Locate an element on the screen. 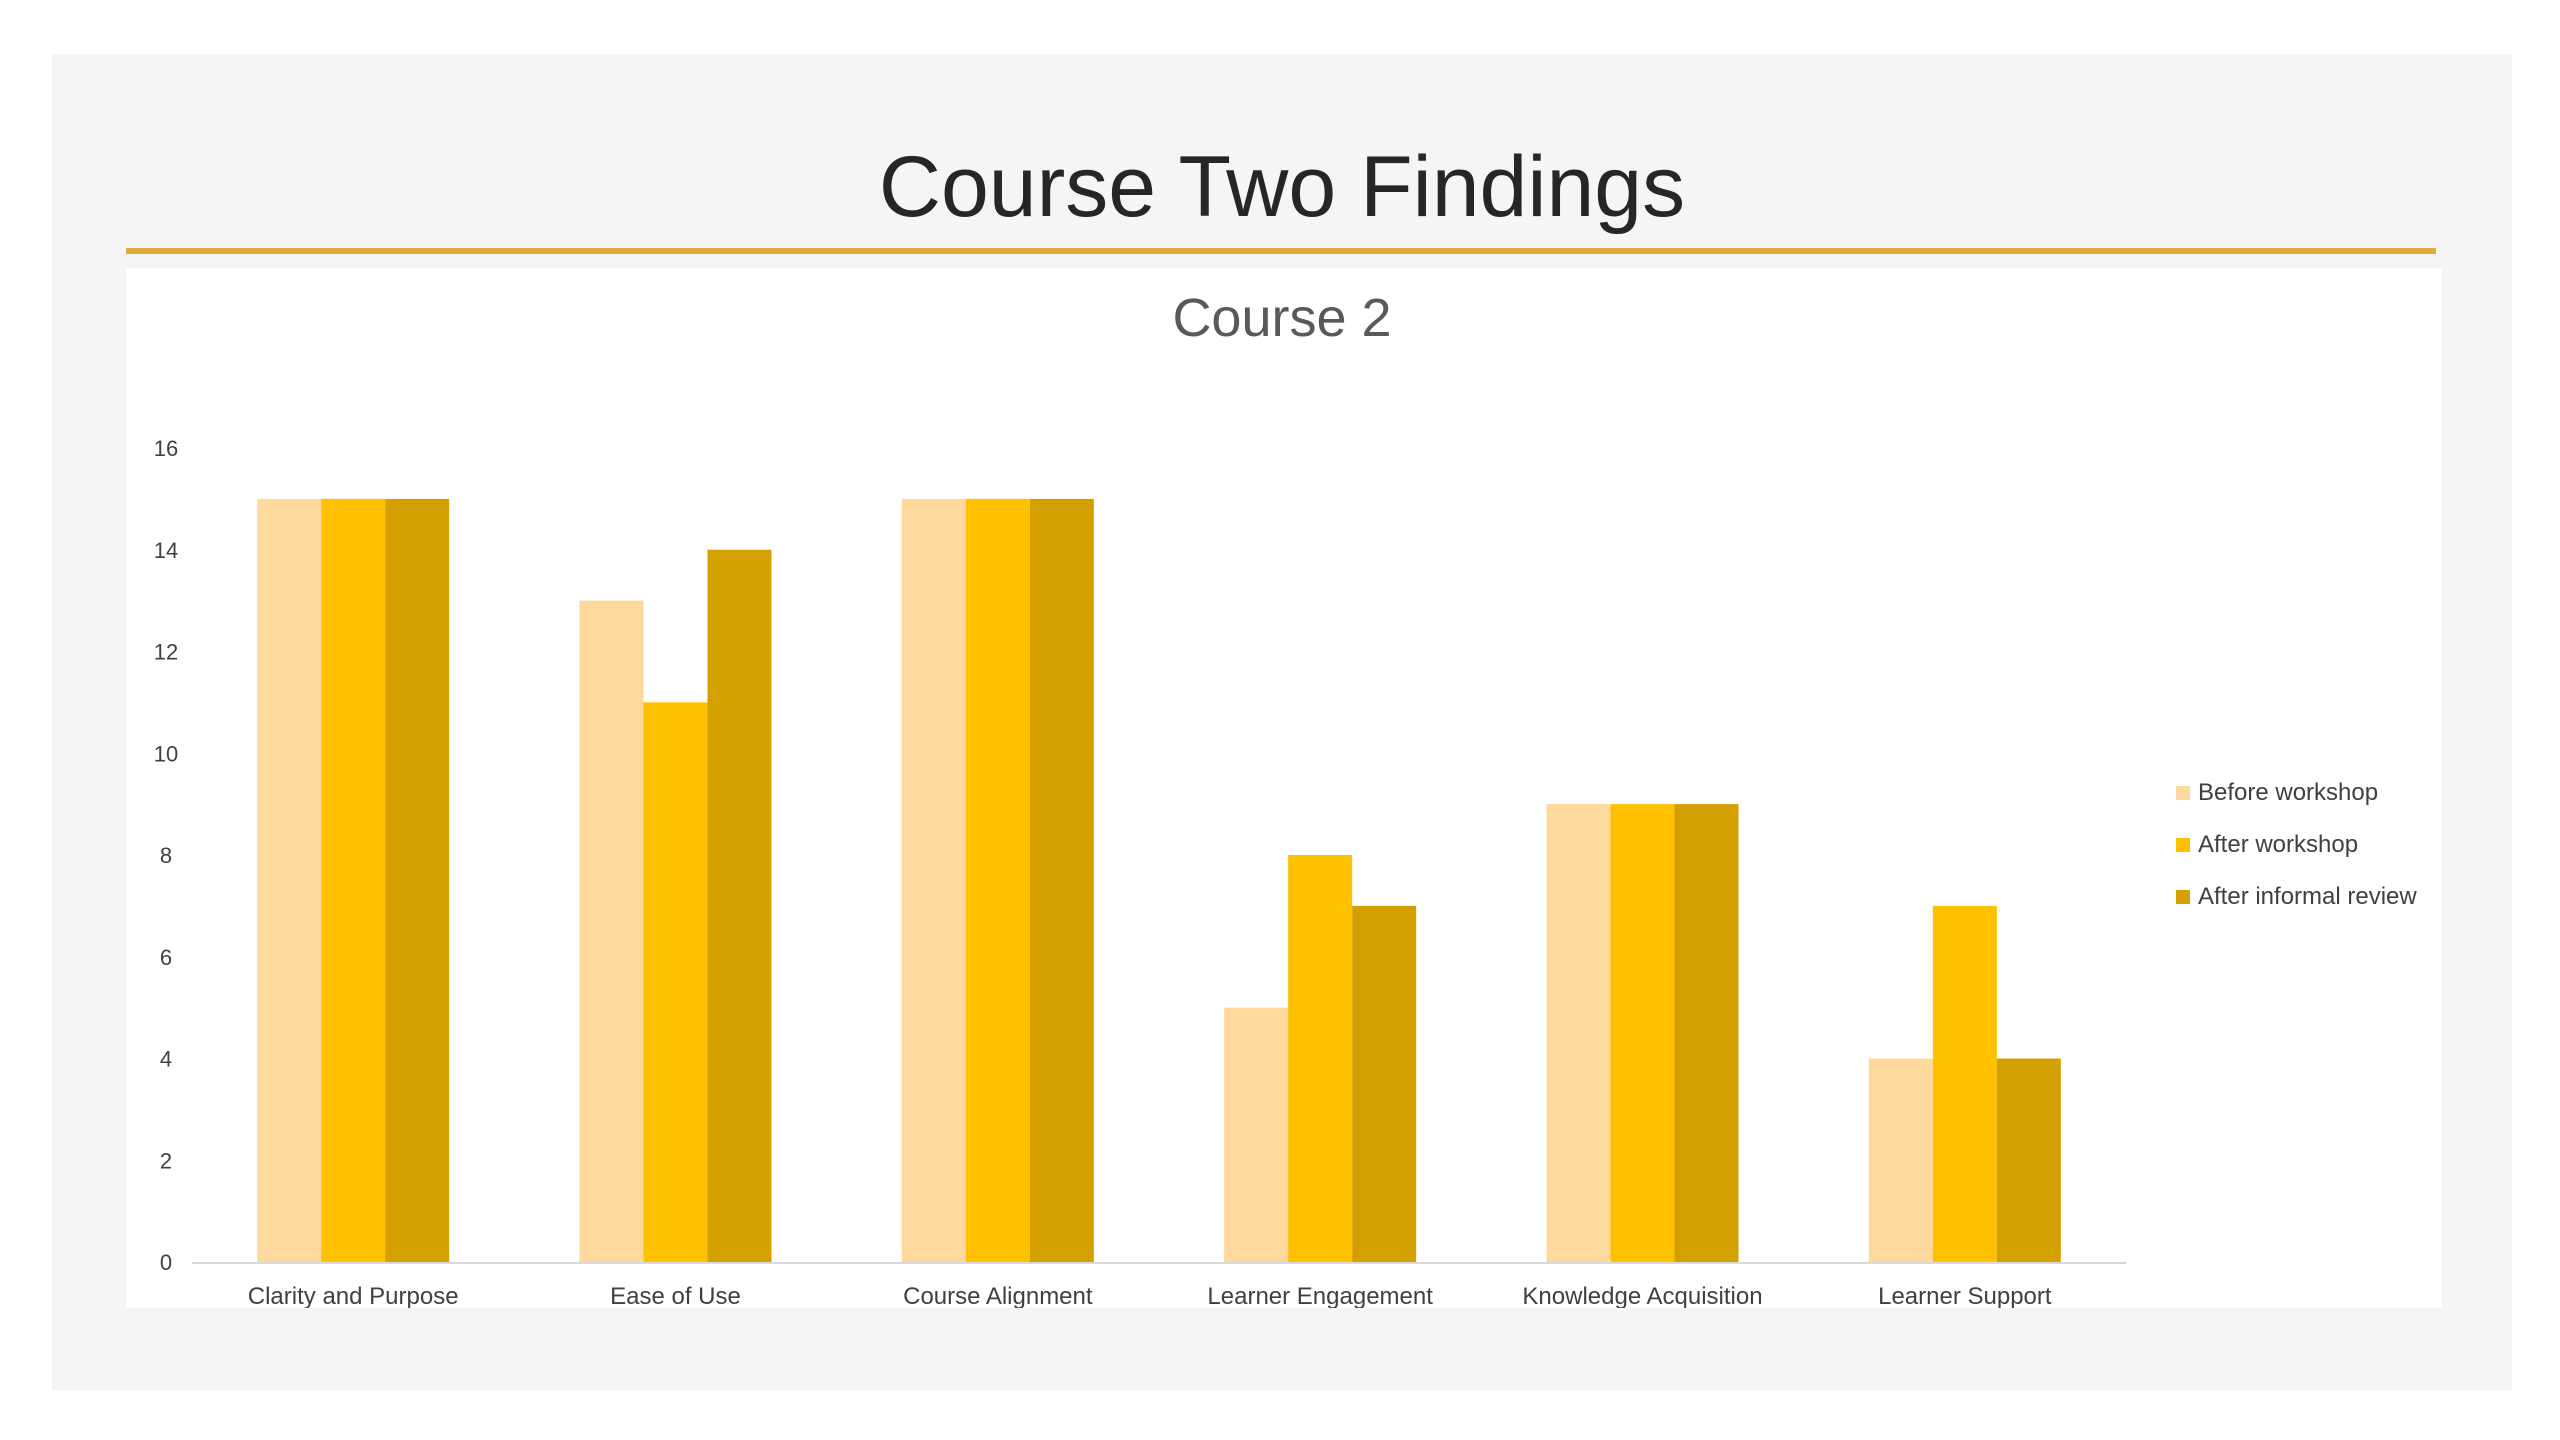 The height and width of the screenshot is (1440, 2560). y-tick-label: 0 is located at coordinates (166, 1262).